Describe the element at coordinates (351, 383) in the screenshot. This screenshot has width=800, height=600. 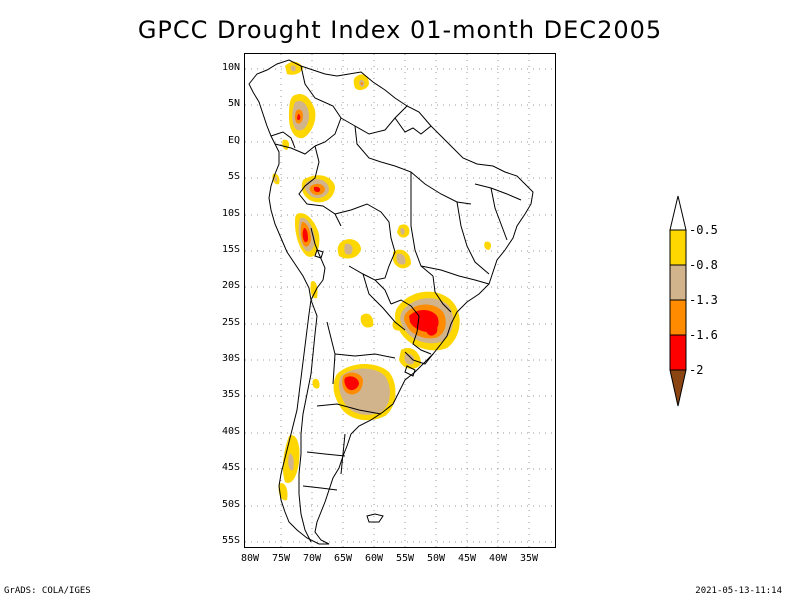
I see `drought-area-pampas-extreme` at that location.